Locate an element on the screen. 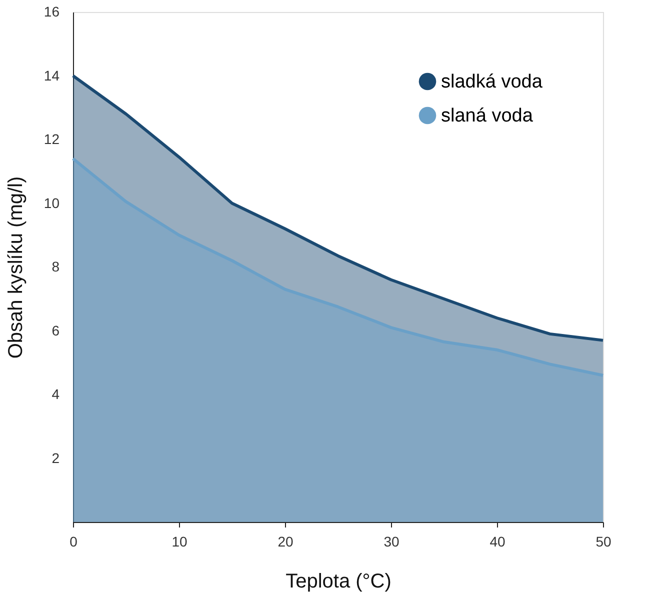 The width and height of the screenshot is (653, 611). x-tick-label: 10 is located at coordinates (180, 542).